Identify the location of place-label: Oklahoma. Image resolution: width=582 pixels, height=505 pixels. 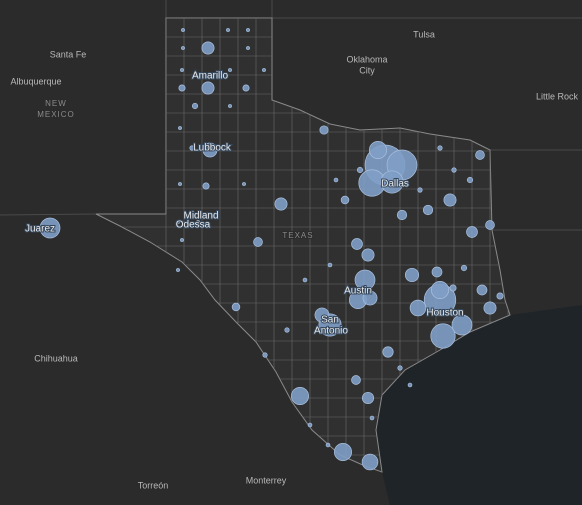
(366, 59).